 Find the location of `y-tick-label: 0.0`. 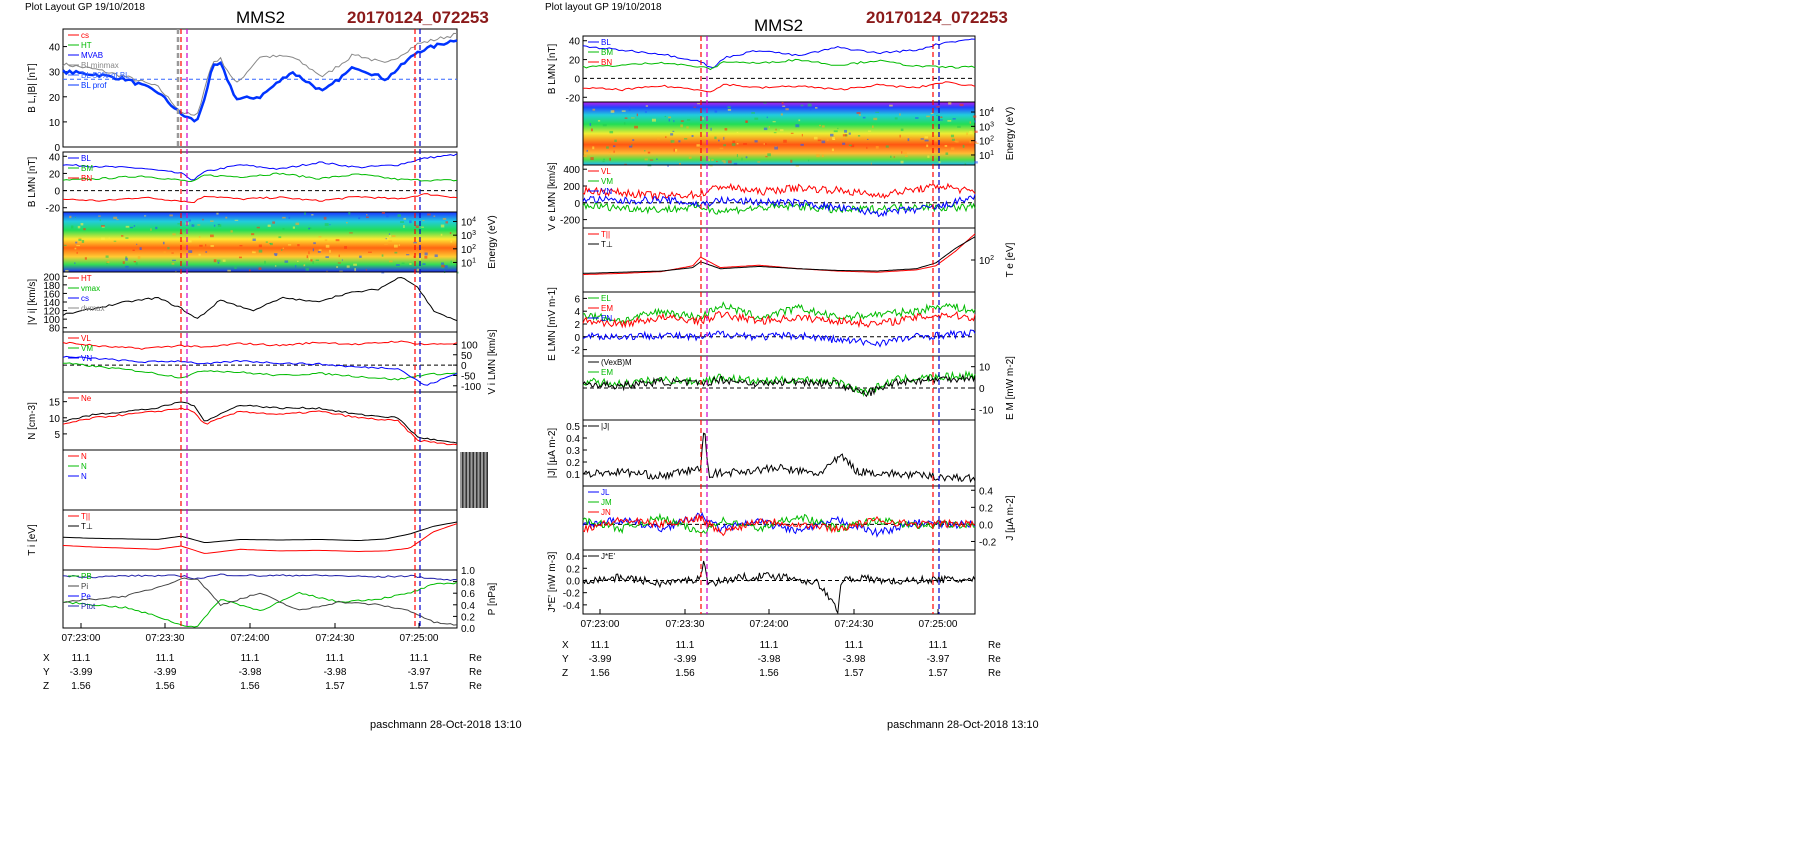

y-tick-label: 0.0 is located at coordinates (986, 525).